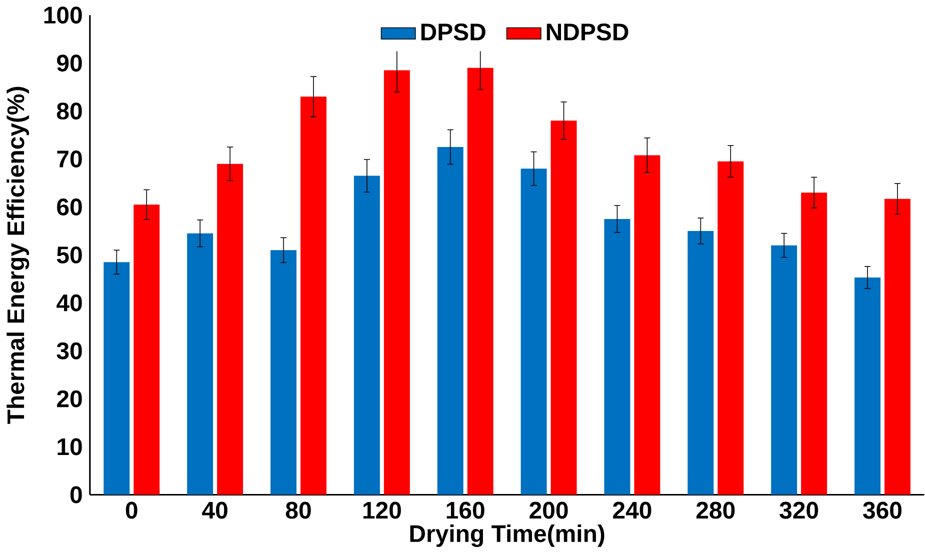 The height and width of the screenshot is (554, 925). I want to click on x-tick-label: 240, so click(632, 510).